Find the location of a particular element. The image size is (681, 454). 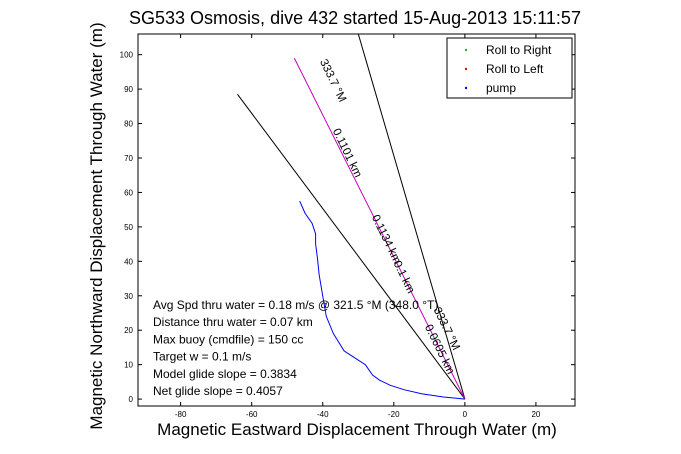

annotation-line: Distance thru water = 0.07 km is located at coordinates (233, 322).